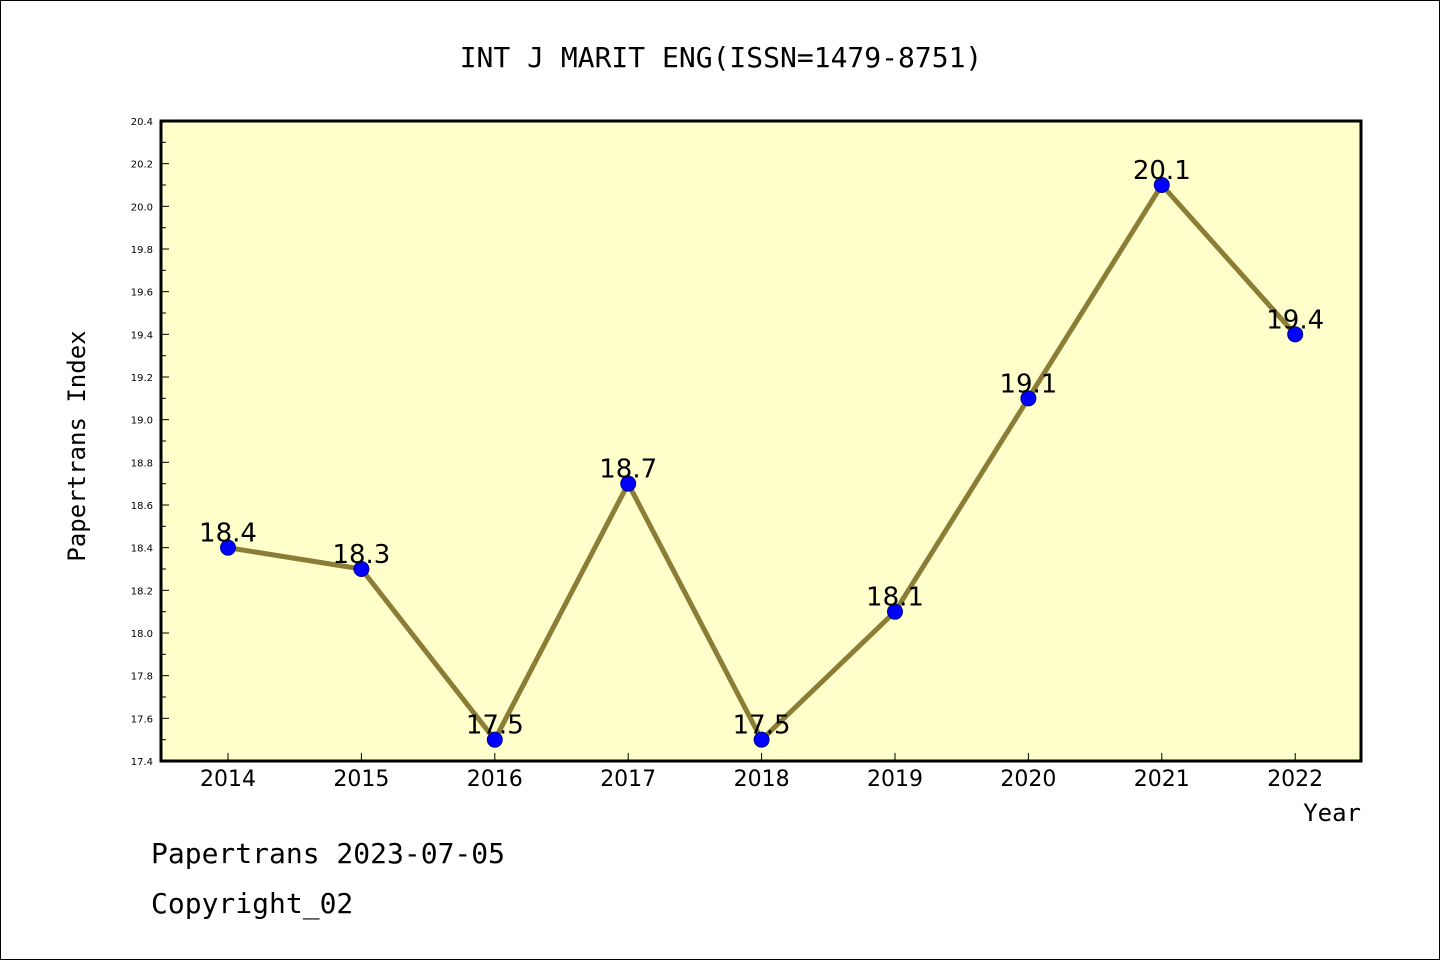 The width and height of the screenshot is (1440, 960). I want to click on data-label: 18.1, so click(895, 598).